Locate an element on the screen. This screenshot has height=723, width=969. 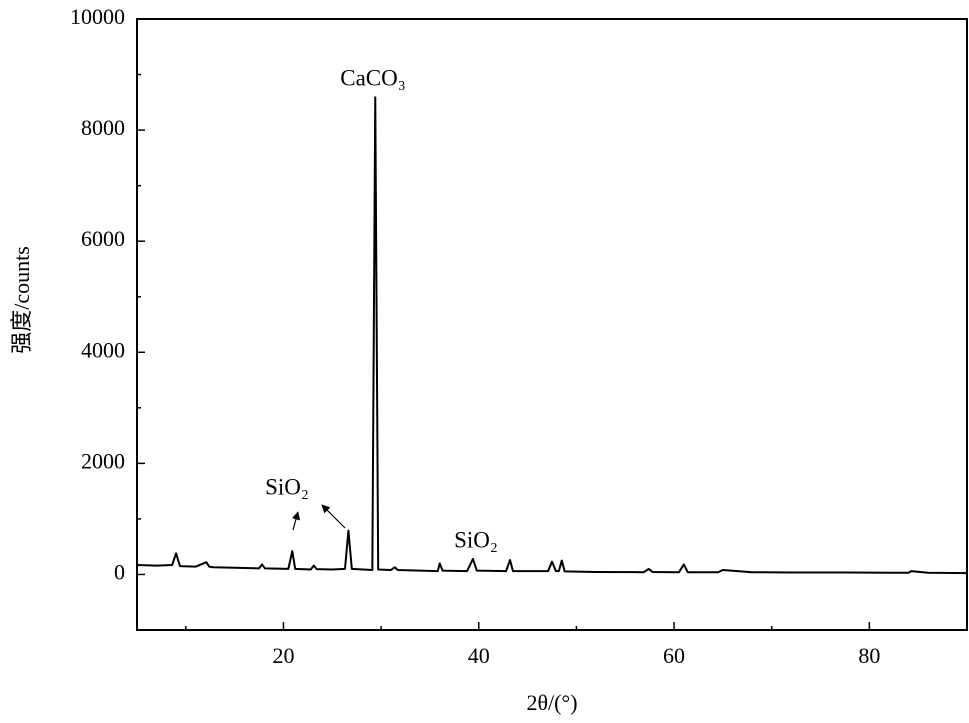
x-tick-label: 20 is located at coordinates (283, 655).